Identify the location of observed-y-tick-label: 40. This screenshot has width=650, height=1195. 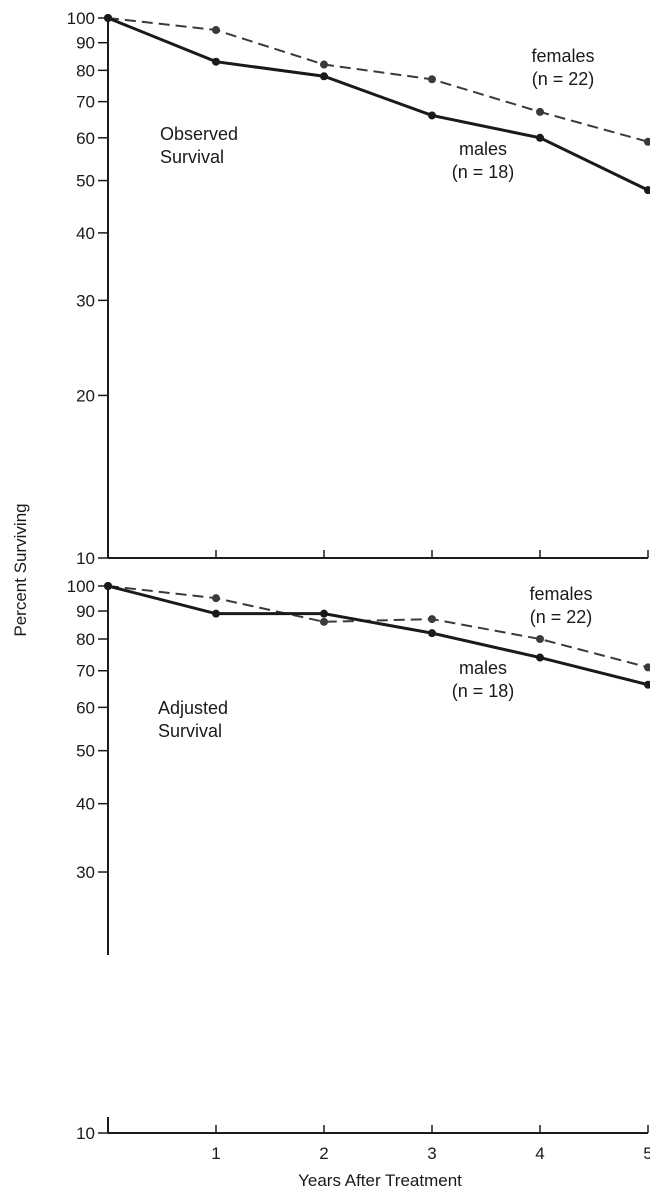
(85, 233).